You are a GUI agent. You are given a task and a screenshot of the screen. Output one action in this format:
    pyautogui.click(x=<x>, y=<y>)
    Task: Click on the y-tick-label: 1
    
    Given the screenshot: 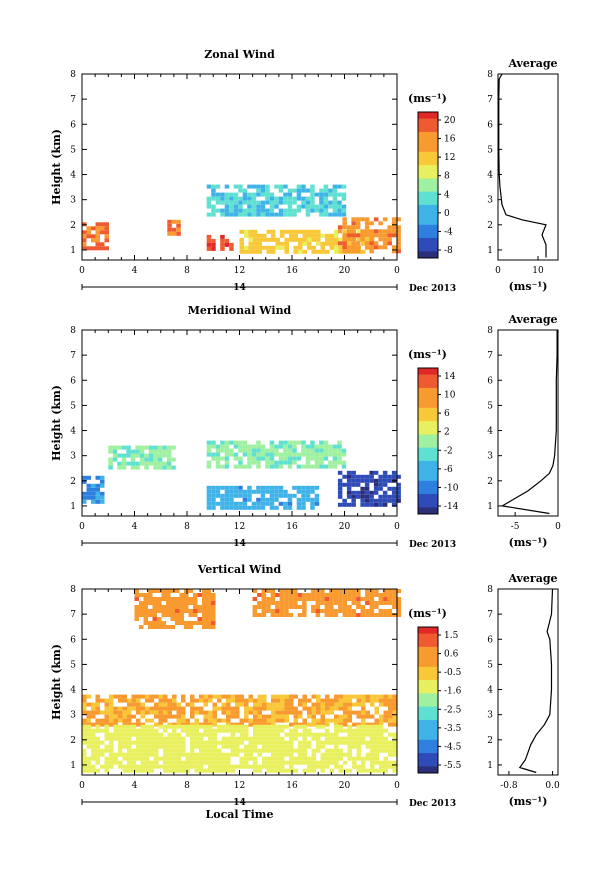 What is the action you would take?
    pyautogui.click(x=73, y=766)
    